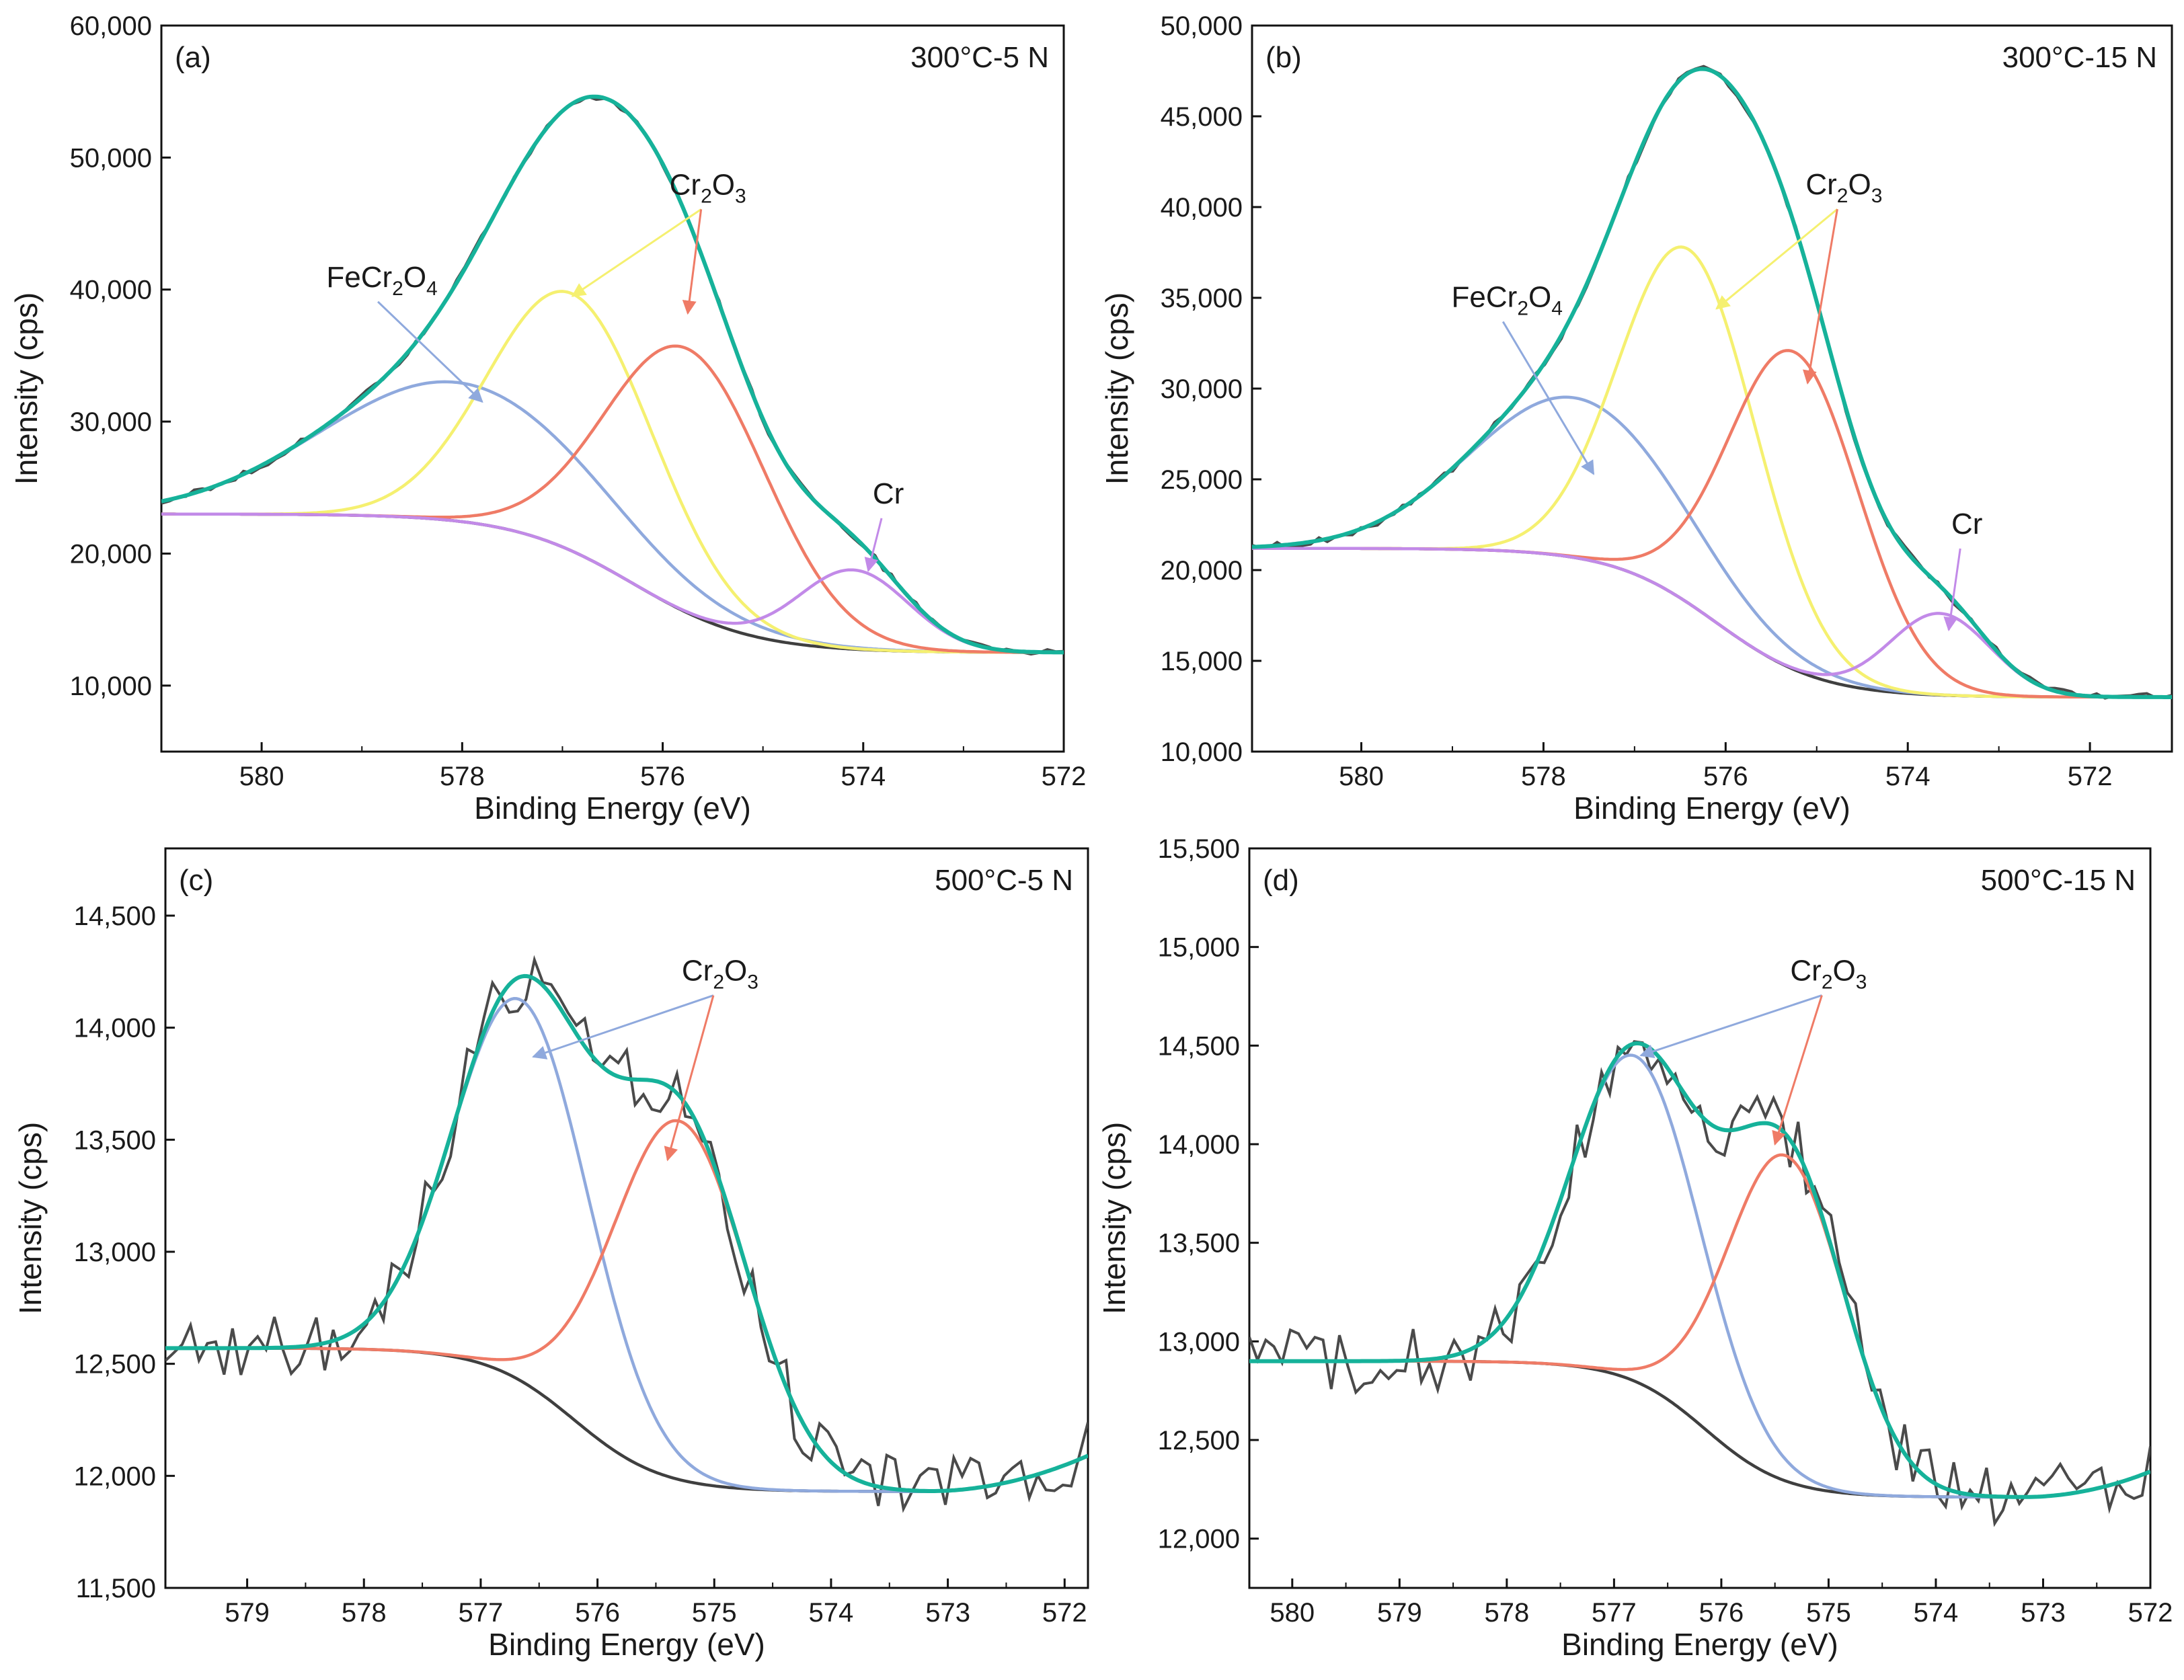 Image resolution: width=2184 pixels, height=1680 pixels. Describe the element at coordinates (1202, 117) in the screenshot. I see `y-tick-label: 45,000` at that location.